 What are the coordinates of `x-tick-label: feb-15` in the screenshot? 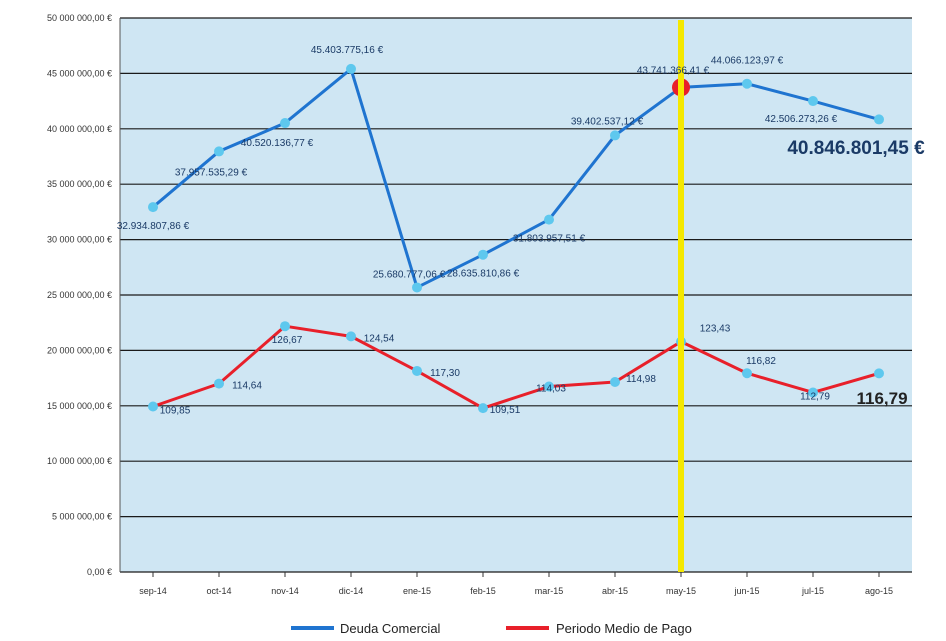 It's located at (483, 591).